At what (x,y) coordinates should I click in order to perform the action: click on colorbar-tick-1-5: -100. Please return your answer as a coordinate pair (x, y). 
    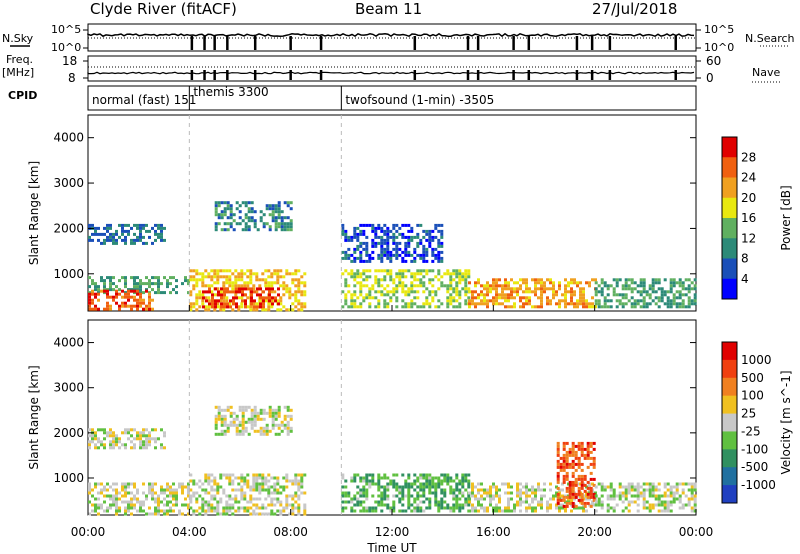
    Looking at the image, I should click on (754, 449).